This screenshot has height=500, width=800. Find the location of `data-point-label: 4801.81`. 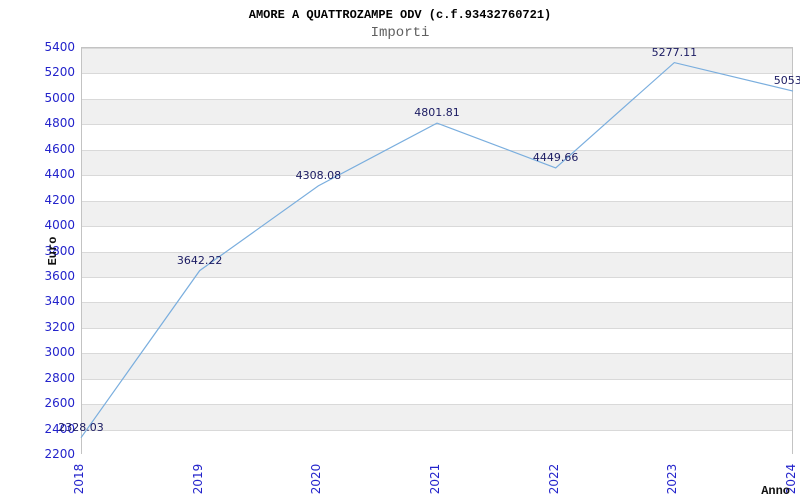

data-point-label: 4801.81 is located at coordinates (437, 113).